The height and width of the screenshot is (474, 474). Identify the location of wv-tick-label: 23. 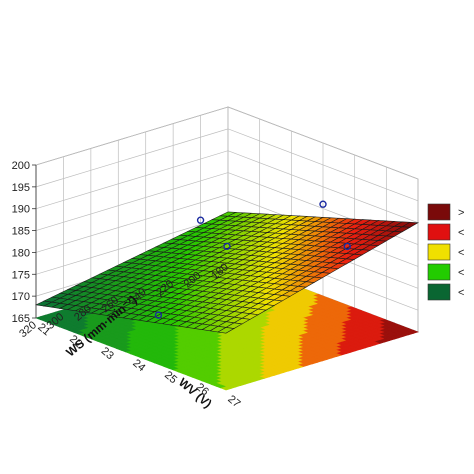
(107, 353).